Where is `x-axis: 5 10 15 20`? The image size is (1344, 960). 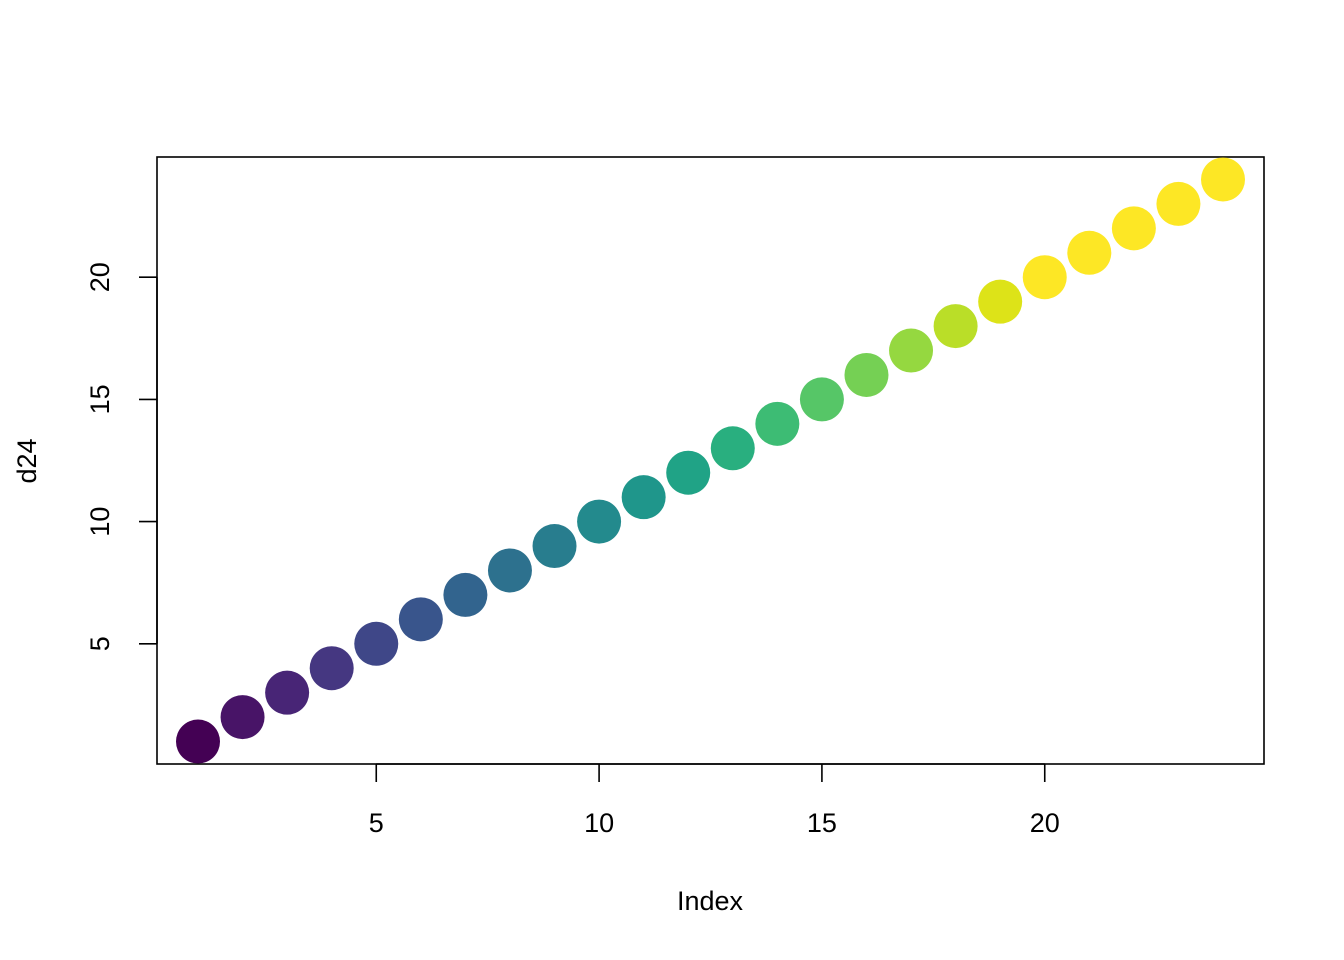 x-axis: 5 10 15 20 is located at coordinates (714, 800).